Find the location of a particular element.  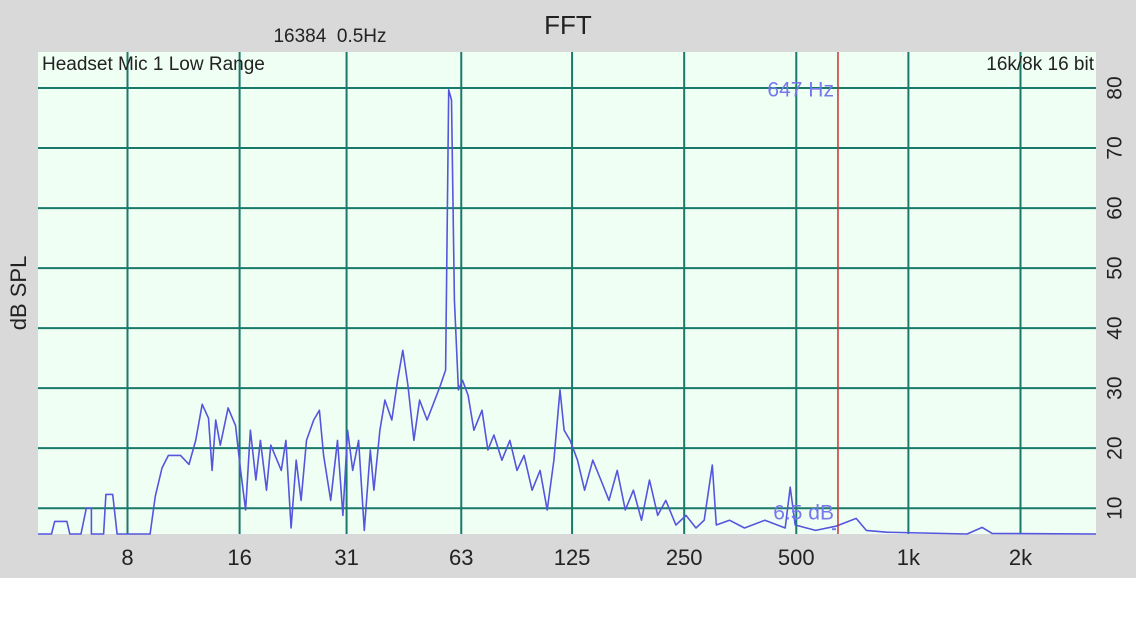

cursor-level: 6.5 dB is located at coordinates (803, 513).